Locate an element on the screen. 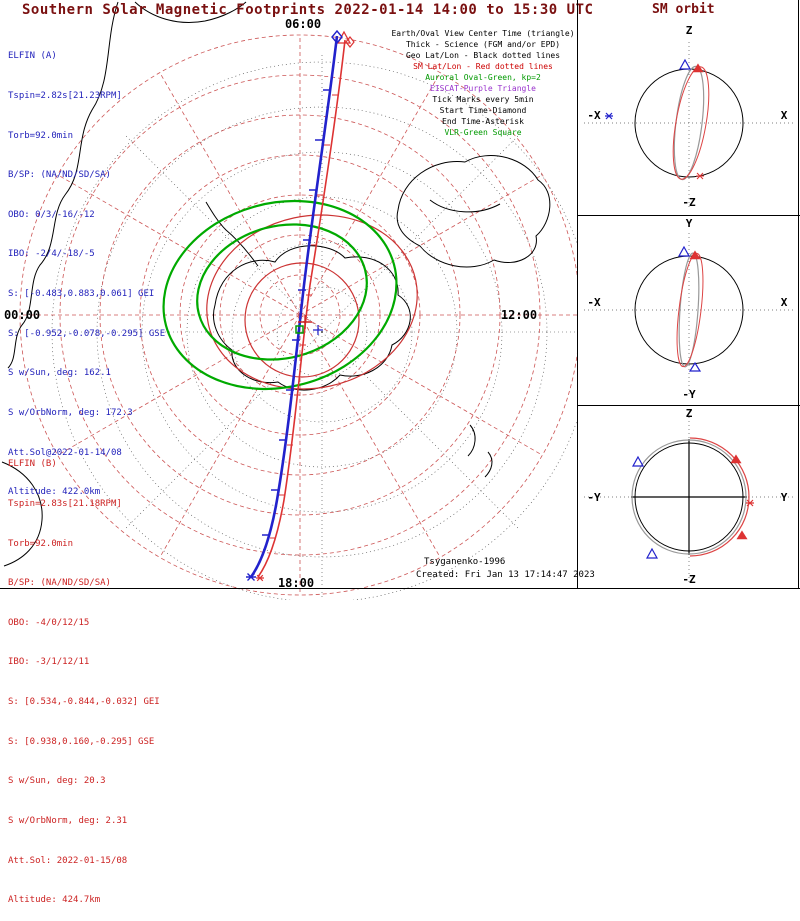 The image size is (800, 921). created-label: Created: Fri Jan 13 17:14:47 2023 is located at coordinates (505, 575).